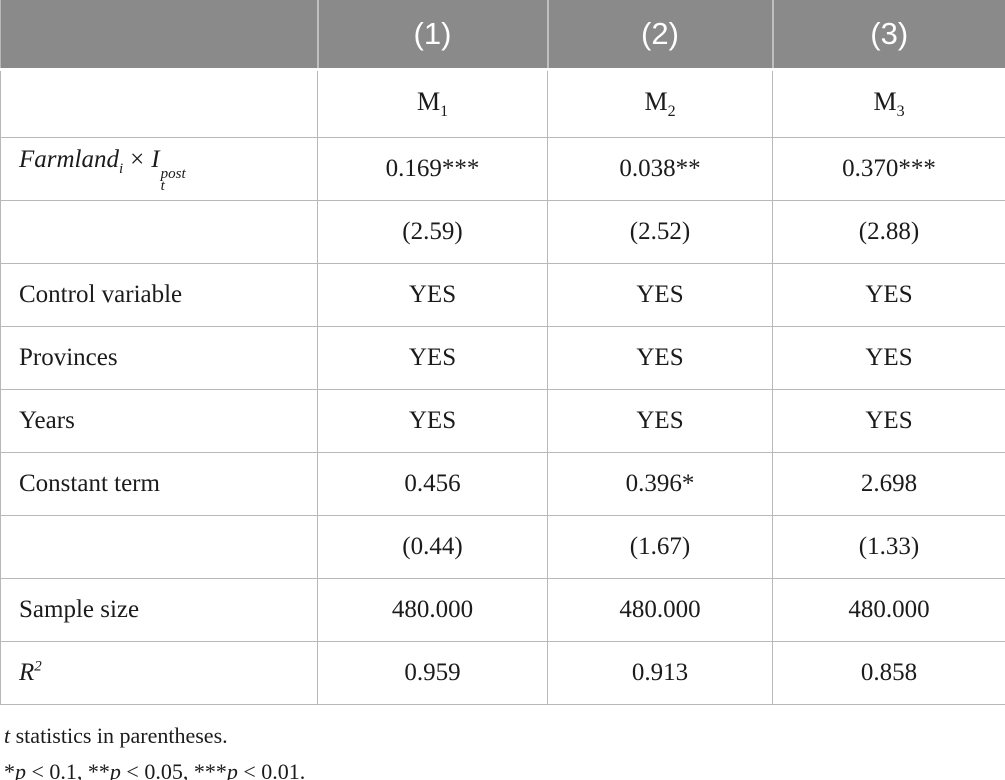  What do you see at coordinates (432, 421) in the screenshot?
I see `cell-years-m1: YES` at bounding box center [432, 421].